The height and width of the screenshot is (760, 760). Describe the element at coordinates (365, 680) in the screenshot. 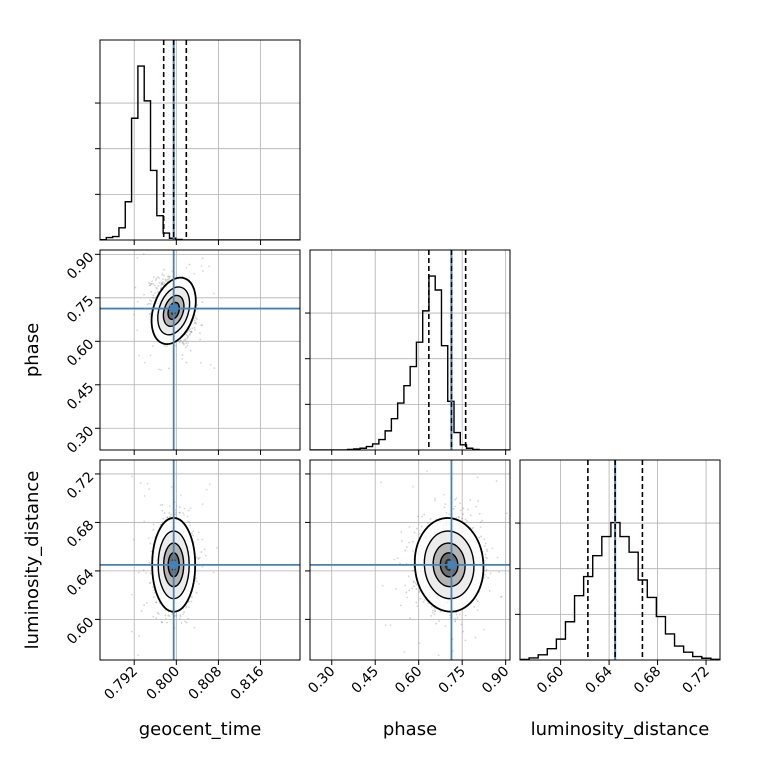

I see `x-tick-label: 0.45` at that location.